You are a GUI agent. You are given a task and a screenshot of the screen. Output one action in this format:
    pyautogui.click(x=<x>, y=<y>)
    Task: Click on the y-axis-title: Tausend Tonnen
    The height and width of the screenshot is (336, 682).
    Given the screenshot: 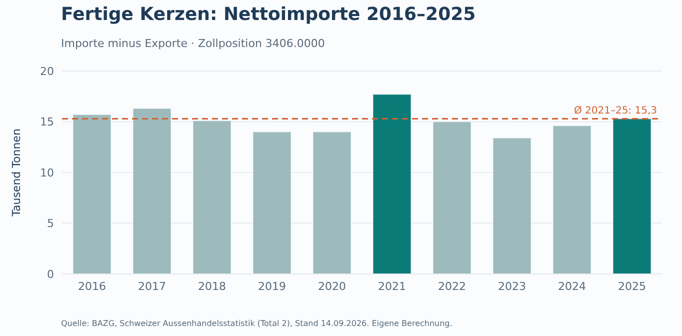 What is the action you would take?
    pyautogui.click(x=16, y=173)
    